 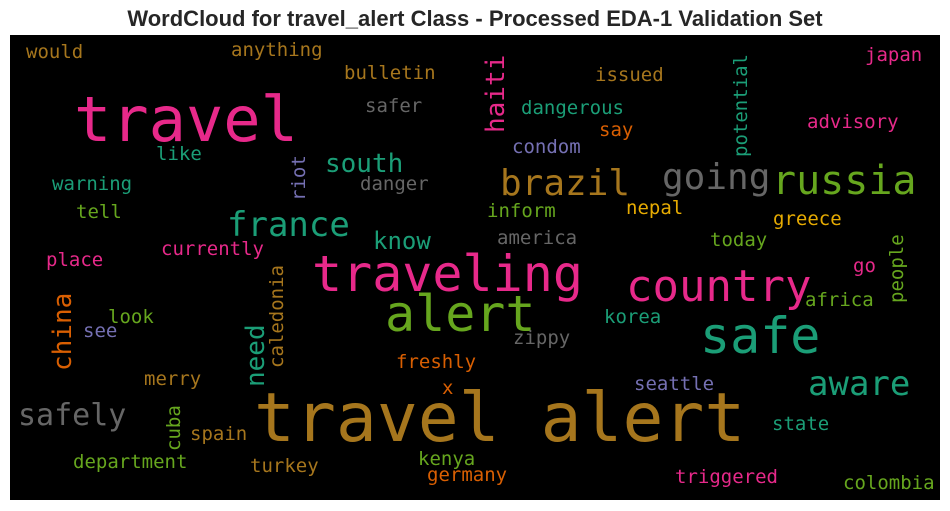 I want to click on word-haiti: haiti, so click(x=496, y=93).